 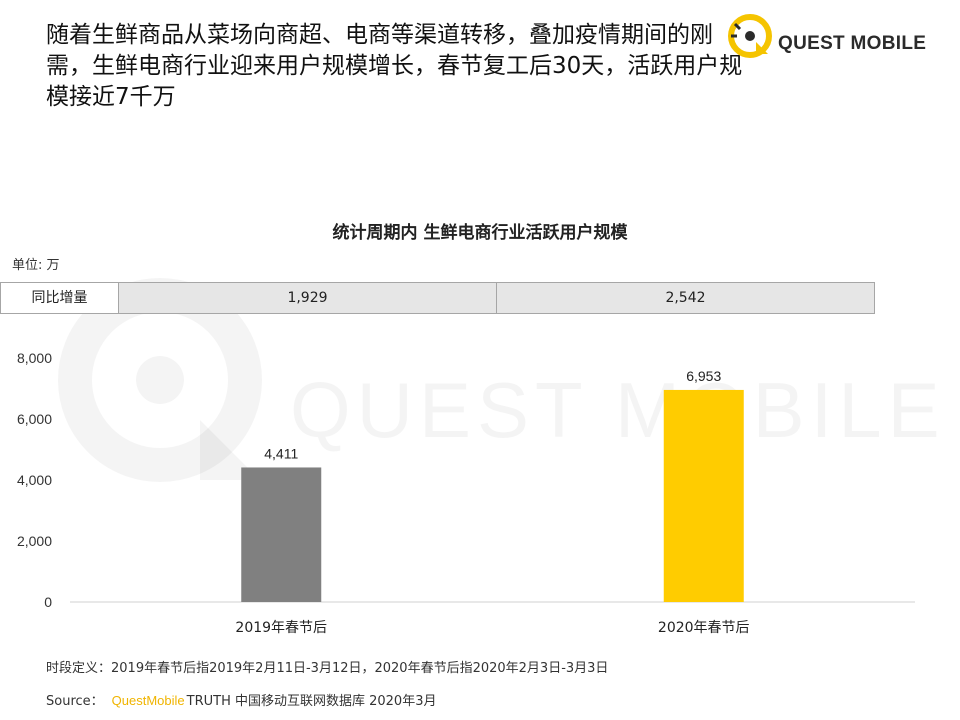 I want to click on yoy-table: 同比增量 1,929 2,542, so click(x=437, y=298).